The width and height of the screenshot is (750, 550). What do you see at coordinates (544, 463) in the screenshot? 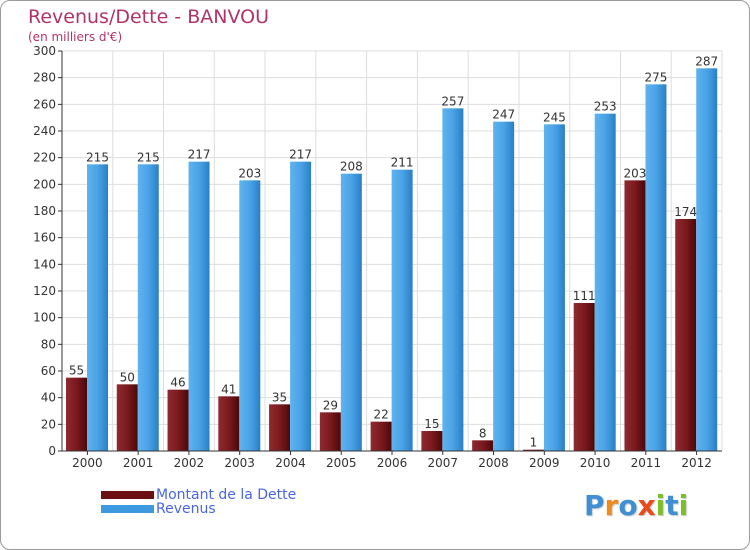
I see `x-tick-label: 2009` at bounding box center [544, 463].